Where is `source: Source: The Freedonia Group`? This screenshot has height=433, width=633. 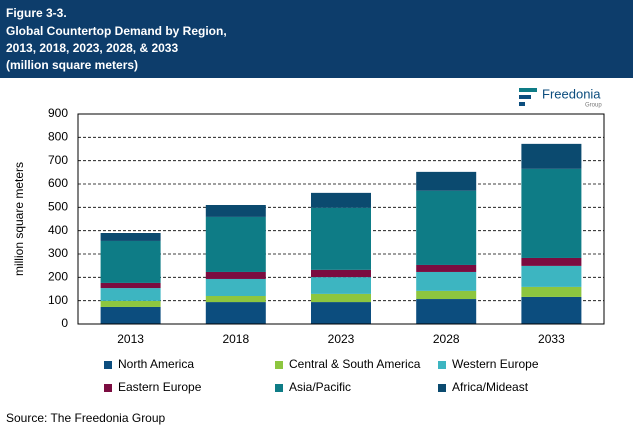
source: Source: The Freedonia Group is located at coordinates (86, 418).